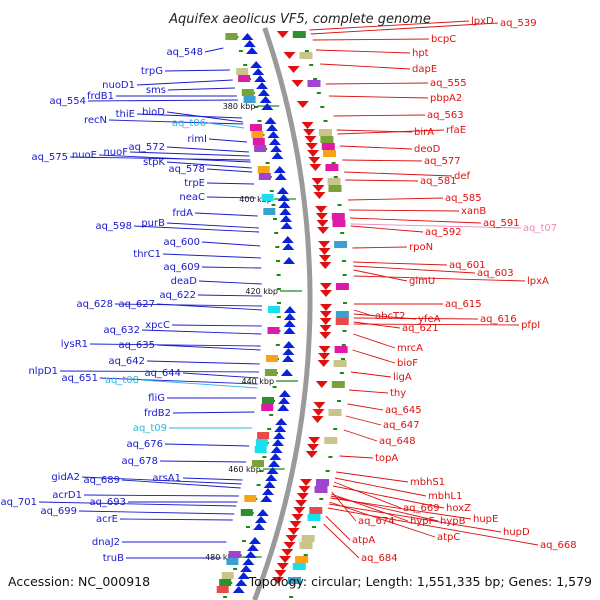  I want to click on right-gene-label: aq_563, so click(445, 115).